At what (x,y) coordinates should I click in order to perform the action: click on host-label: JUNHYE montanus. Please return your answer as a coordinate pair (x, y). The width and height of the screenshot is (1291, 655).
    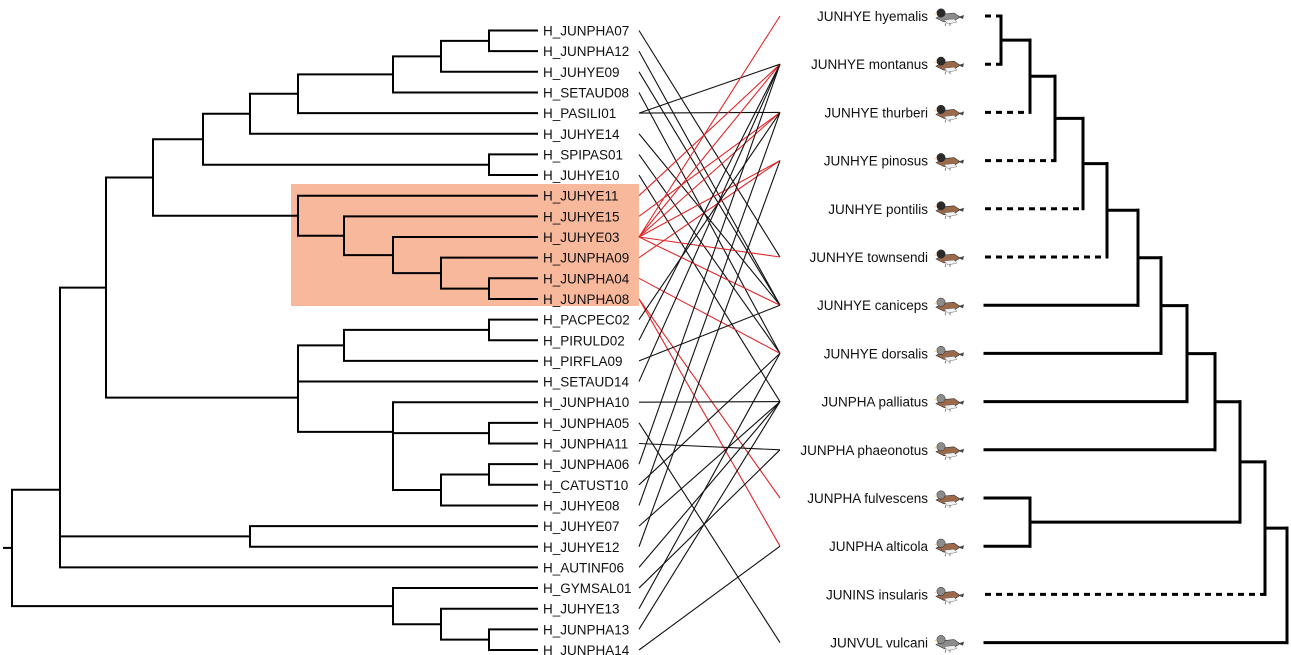
    Looking at the image, I should click on (869, 64).